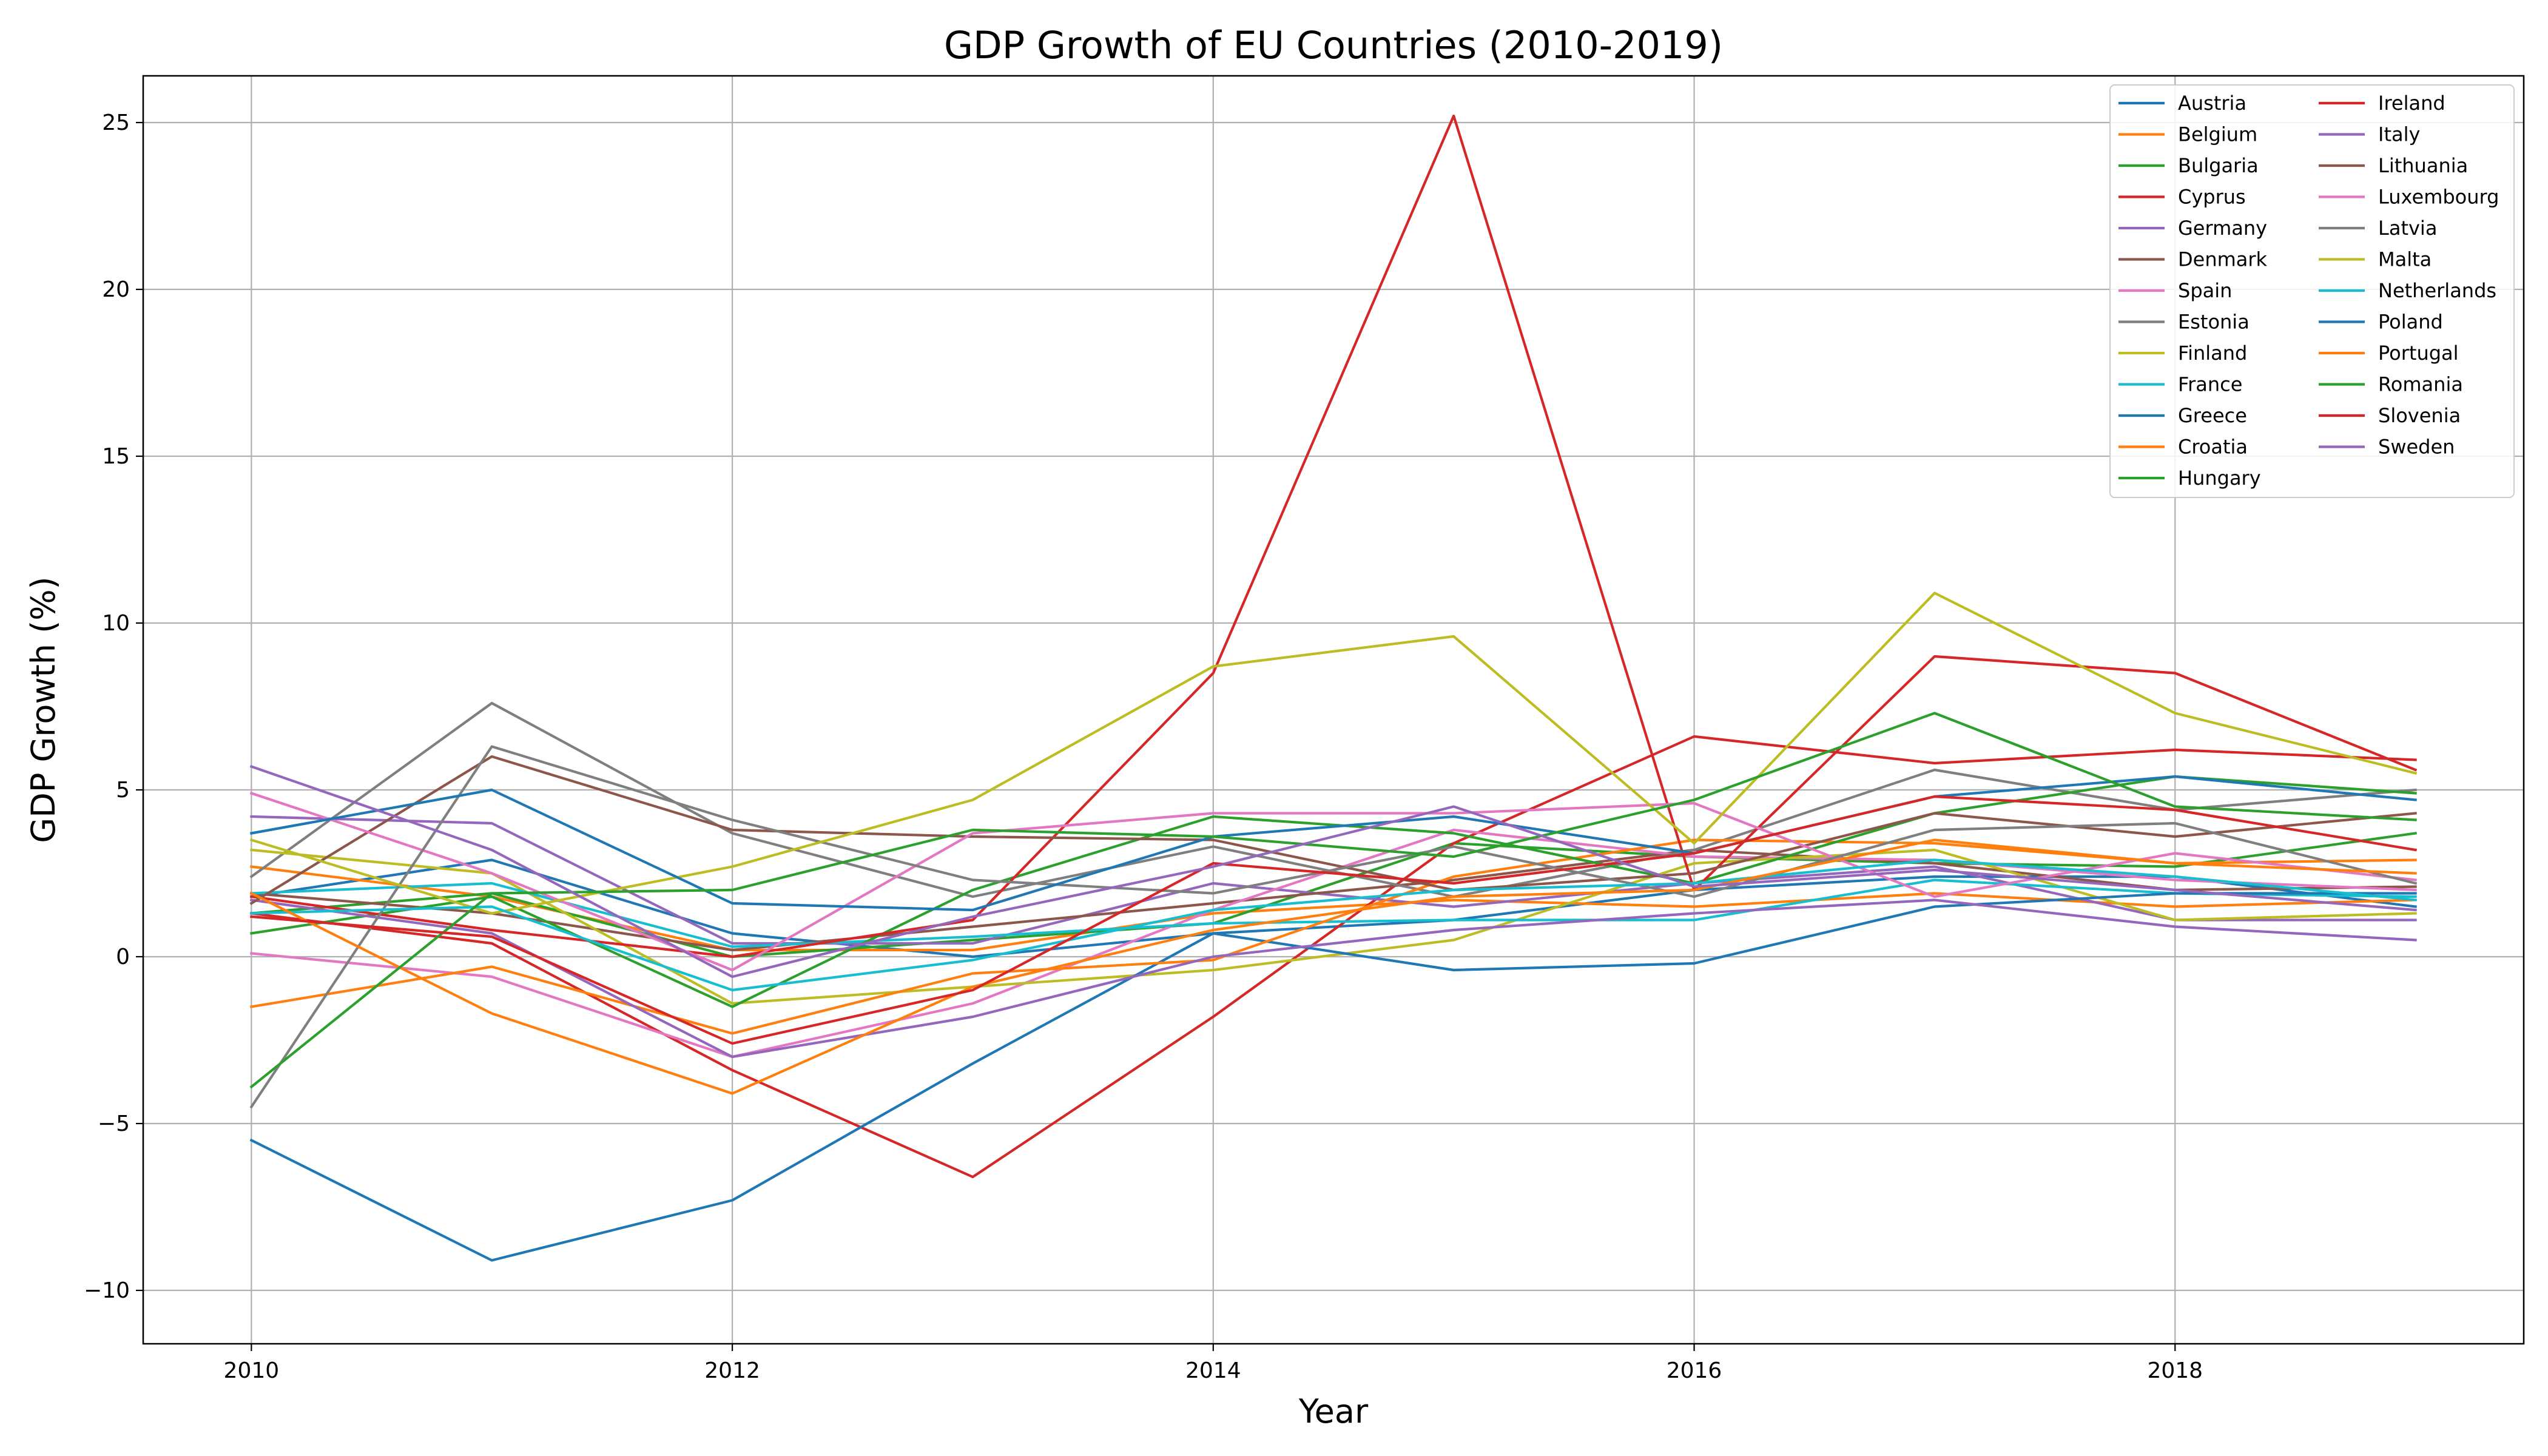 This screenshot has width=2548, height=1456. I want to click on series-line-lithuania, so click(1333, 830).